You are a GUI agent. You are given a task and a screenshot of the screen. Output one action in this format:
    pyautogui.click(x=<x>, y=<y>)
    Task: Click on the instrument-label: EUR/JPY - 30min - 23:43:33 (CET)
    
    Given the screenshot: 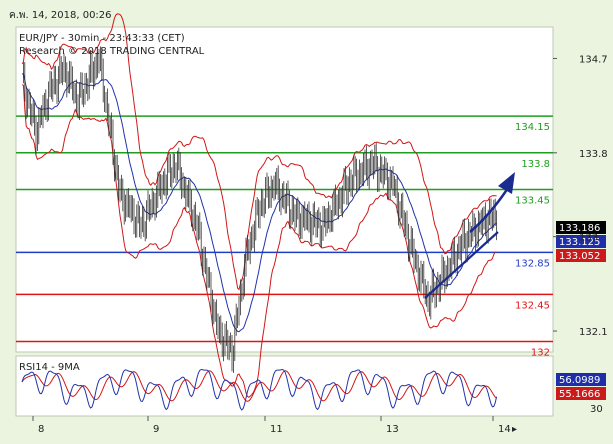 What is the action you would take?
    pyautogui.click(x=102, y=38)
    